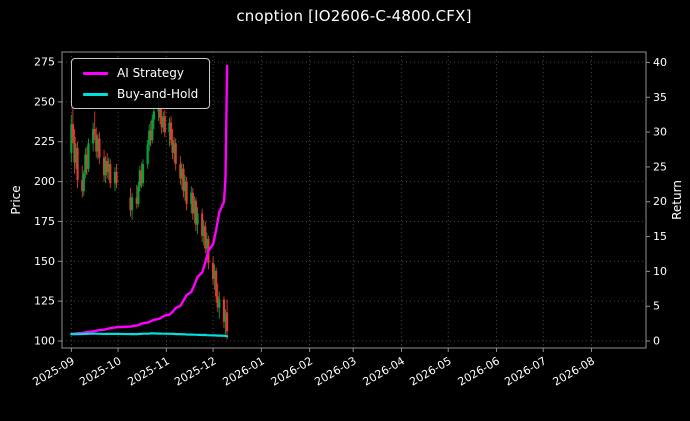 This screenshot has width=690, height=421. What do you see at coordinates (95, 94) in the screenshot?
I see `buy-and-hold-line-swatch` at bounding box center [95, 94].